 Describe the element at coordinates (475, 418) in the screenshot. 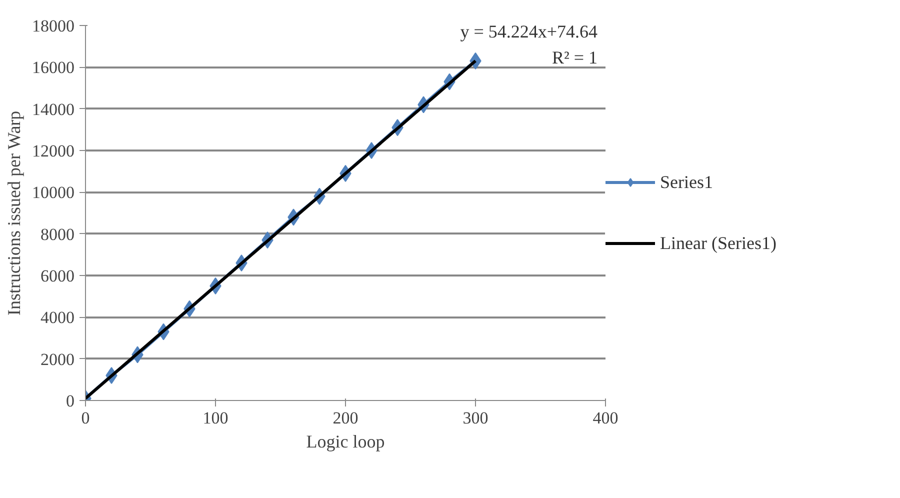

I see `x-tick-label: 300` at that location.